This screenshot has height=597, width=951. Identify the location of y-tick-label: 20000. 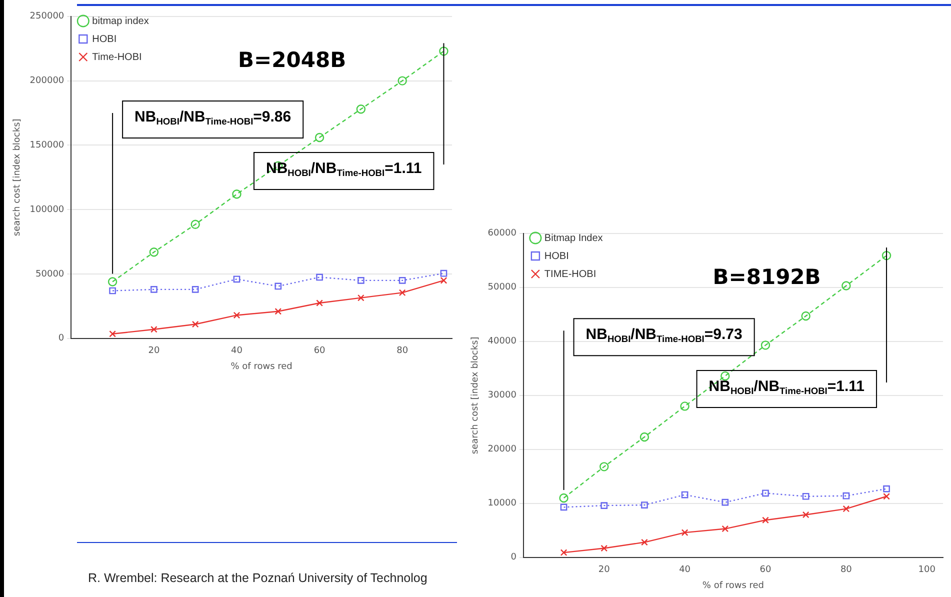
(502, 449).